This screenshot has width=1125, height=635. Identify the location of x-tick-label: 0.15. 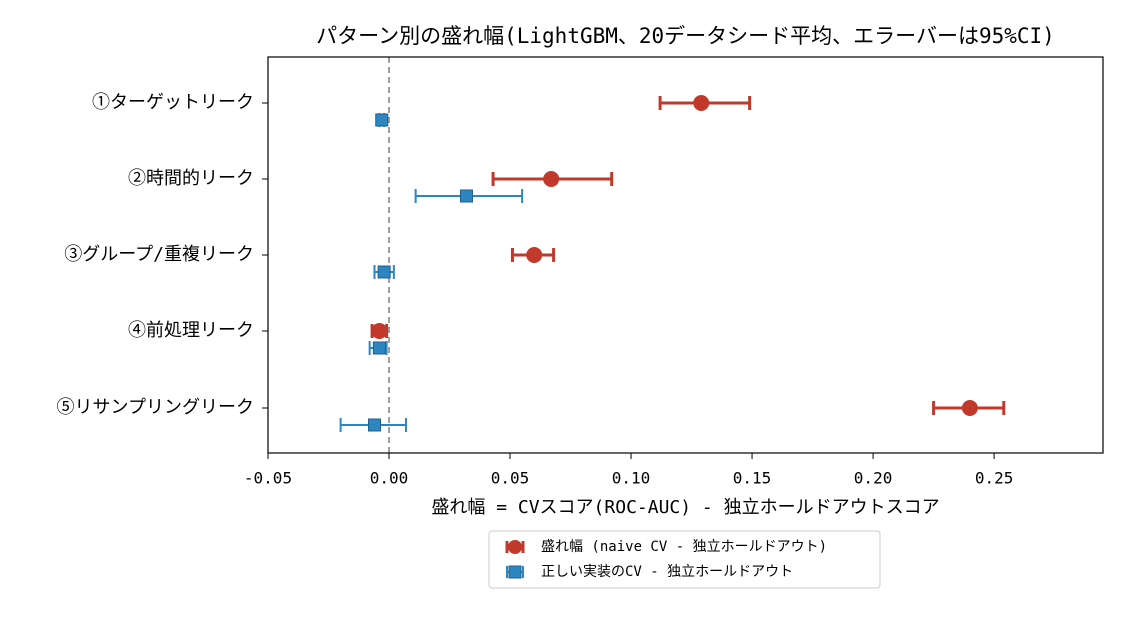
(752, 478).